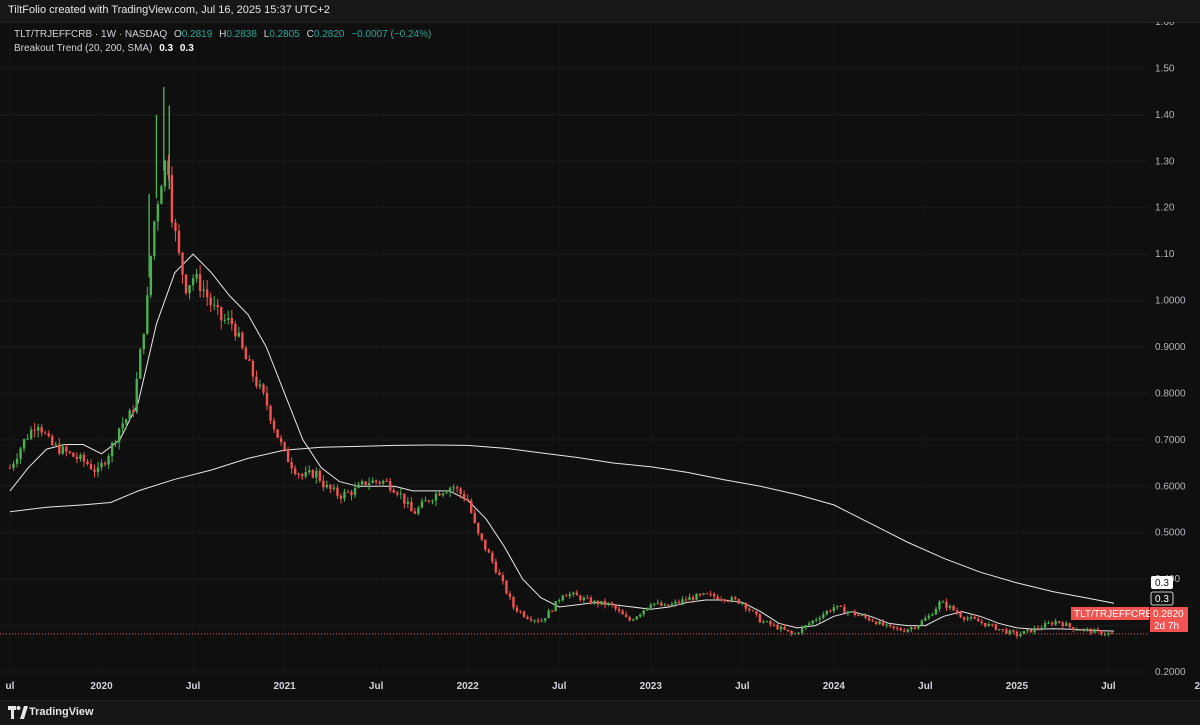 The width and height of the screenshot is (1200, 725). I want to click on symbol-label-box, so click(1110, 613).